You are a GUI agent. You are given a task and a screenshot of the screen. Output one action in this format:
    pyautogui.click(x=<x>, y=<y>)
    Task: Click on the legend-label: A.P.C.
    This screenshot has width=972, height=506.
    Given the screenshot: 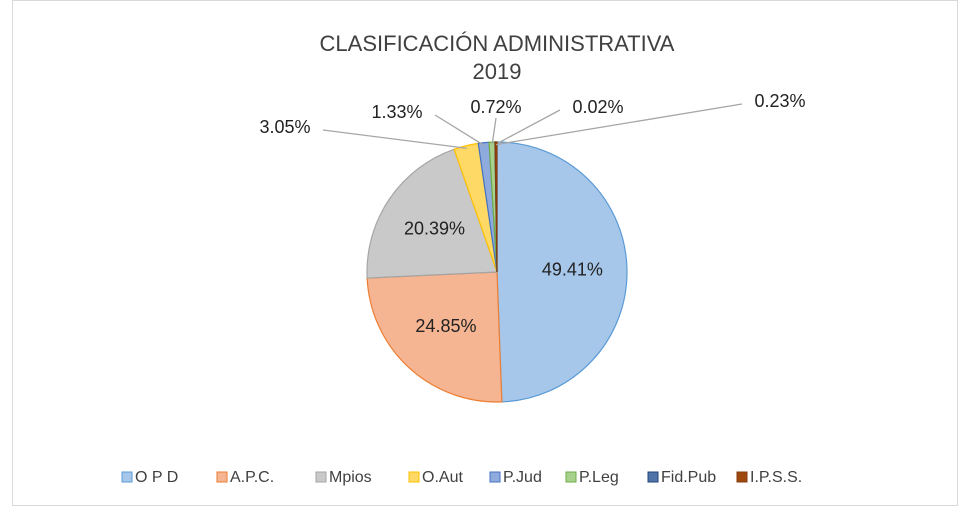 What is the action you would take?
    pyautogui.click(x=252, y=477)
    